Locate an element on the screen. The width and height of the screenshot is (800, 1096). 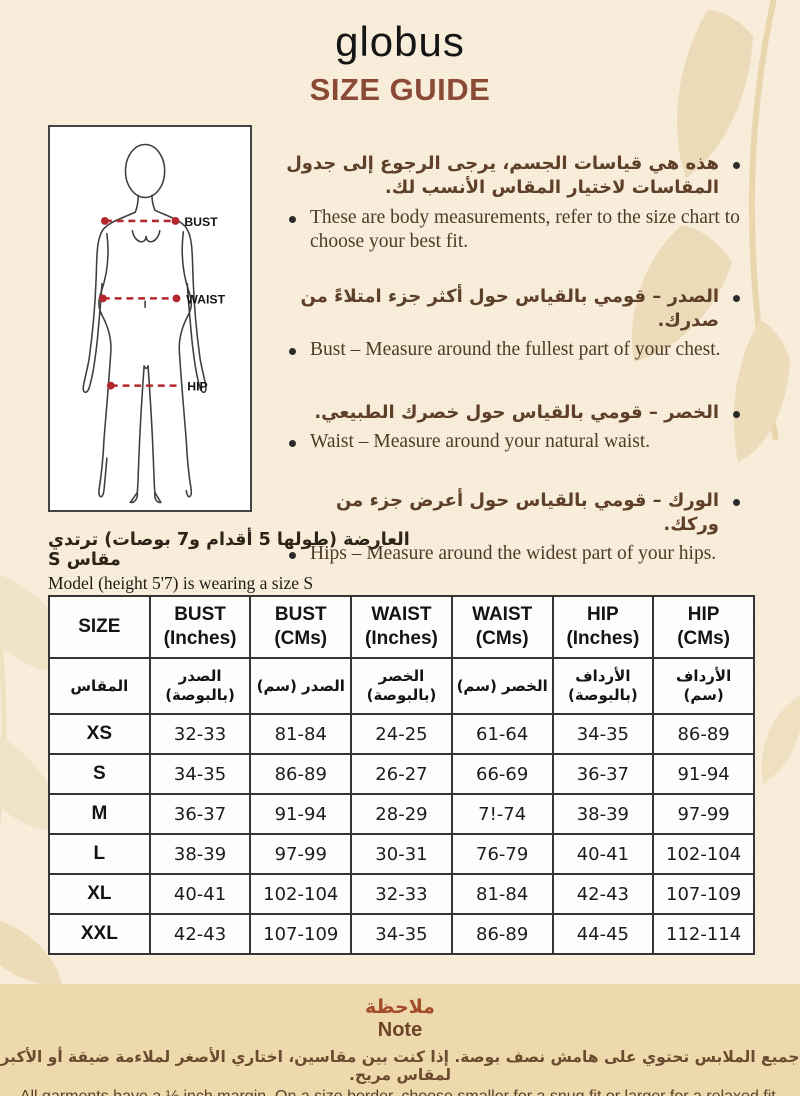
cell-waist-in: 26-27 is located at coordinates (401, 774).